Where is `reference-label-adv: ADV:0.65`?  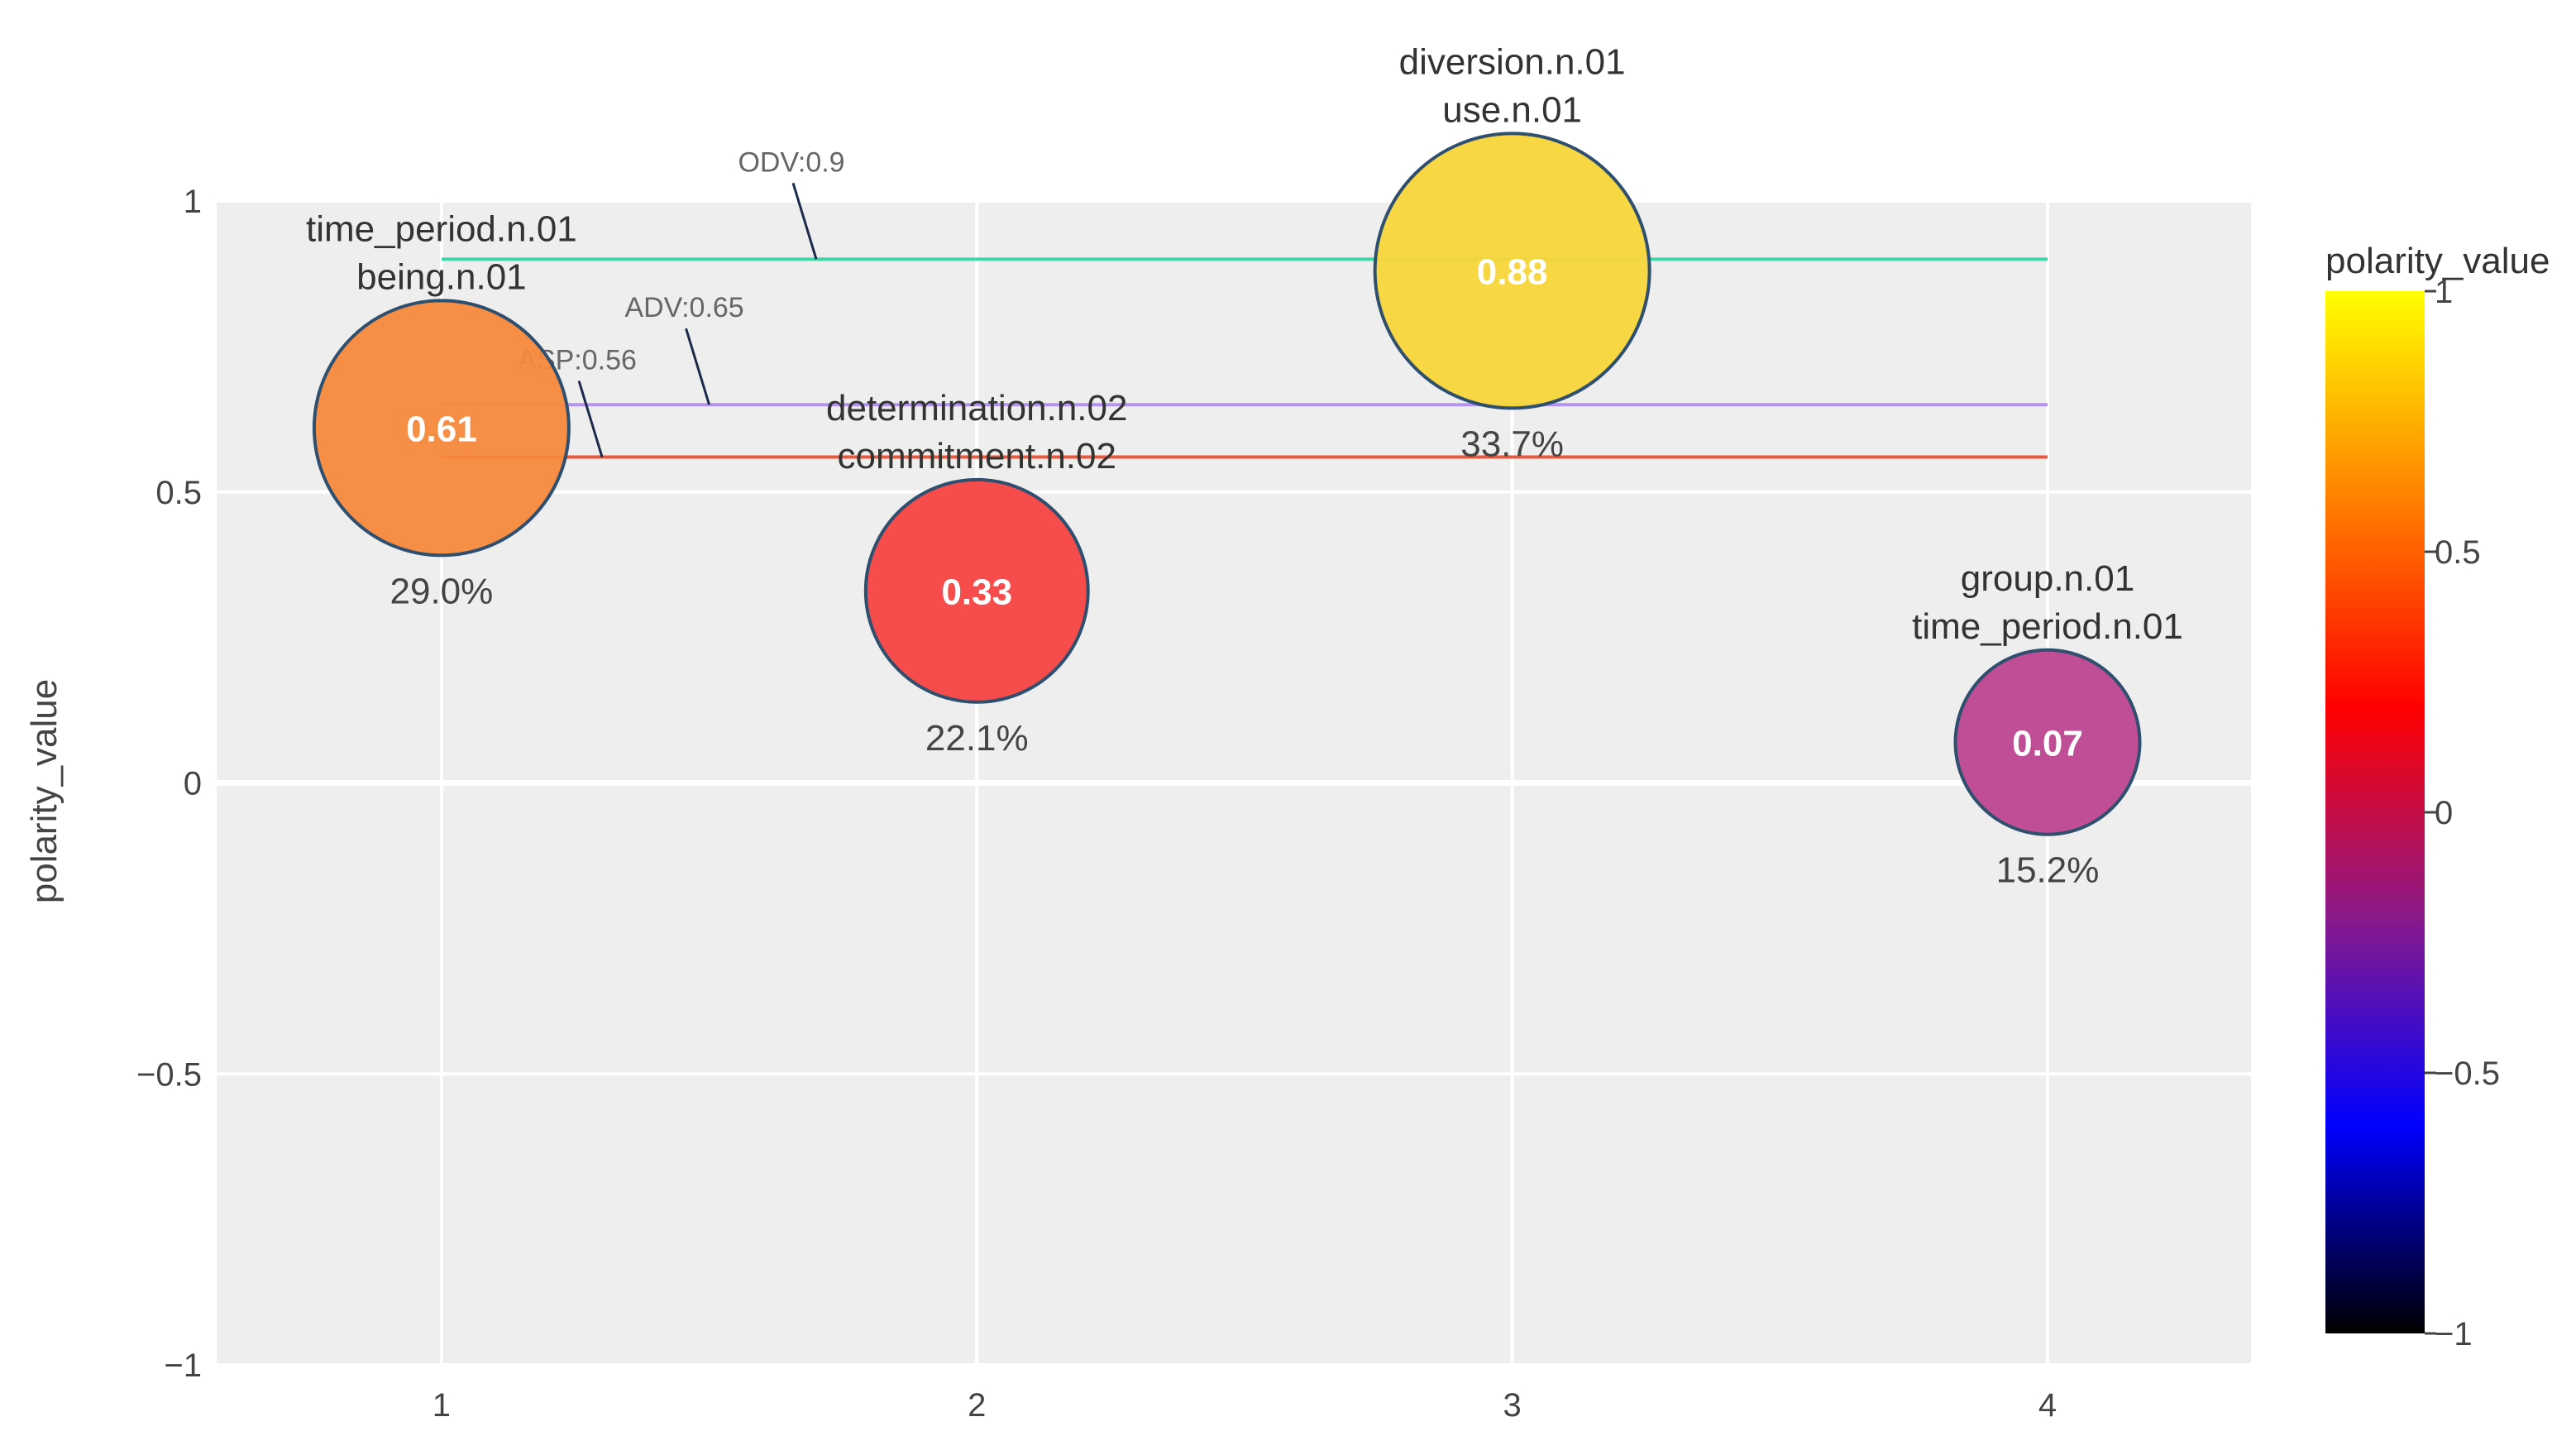
reference-label-adv: ADV:0.65 is located at coordinates (683, 307).